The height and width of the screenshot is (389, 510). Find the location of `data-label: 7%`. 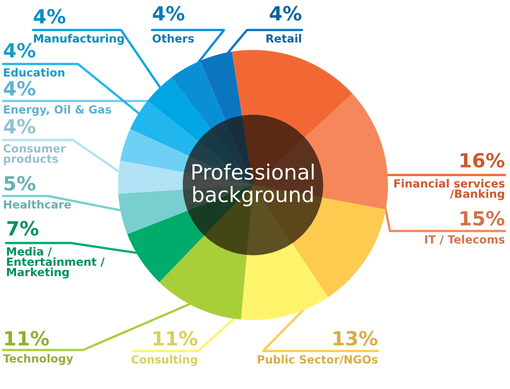

data-label: 7% is located at coordinates (22, 228).